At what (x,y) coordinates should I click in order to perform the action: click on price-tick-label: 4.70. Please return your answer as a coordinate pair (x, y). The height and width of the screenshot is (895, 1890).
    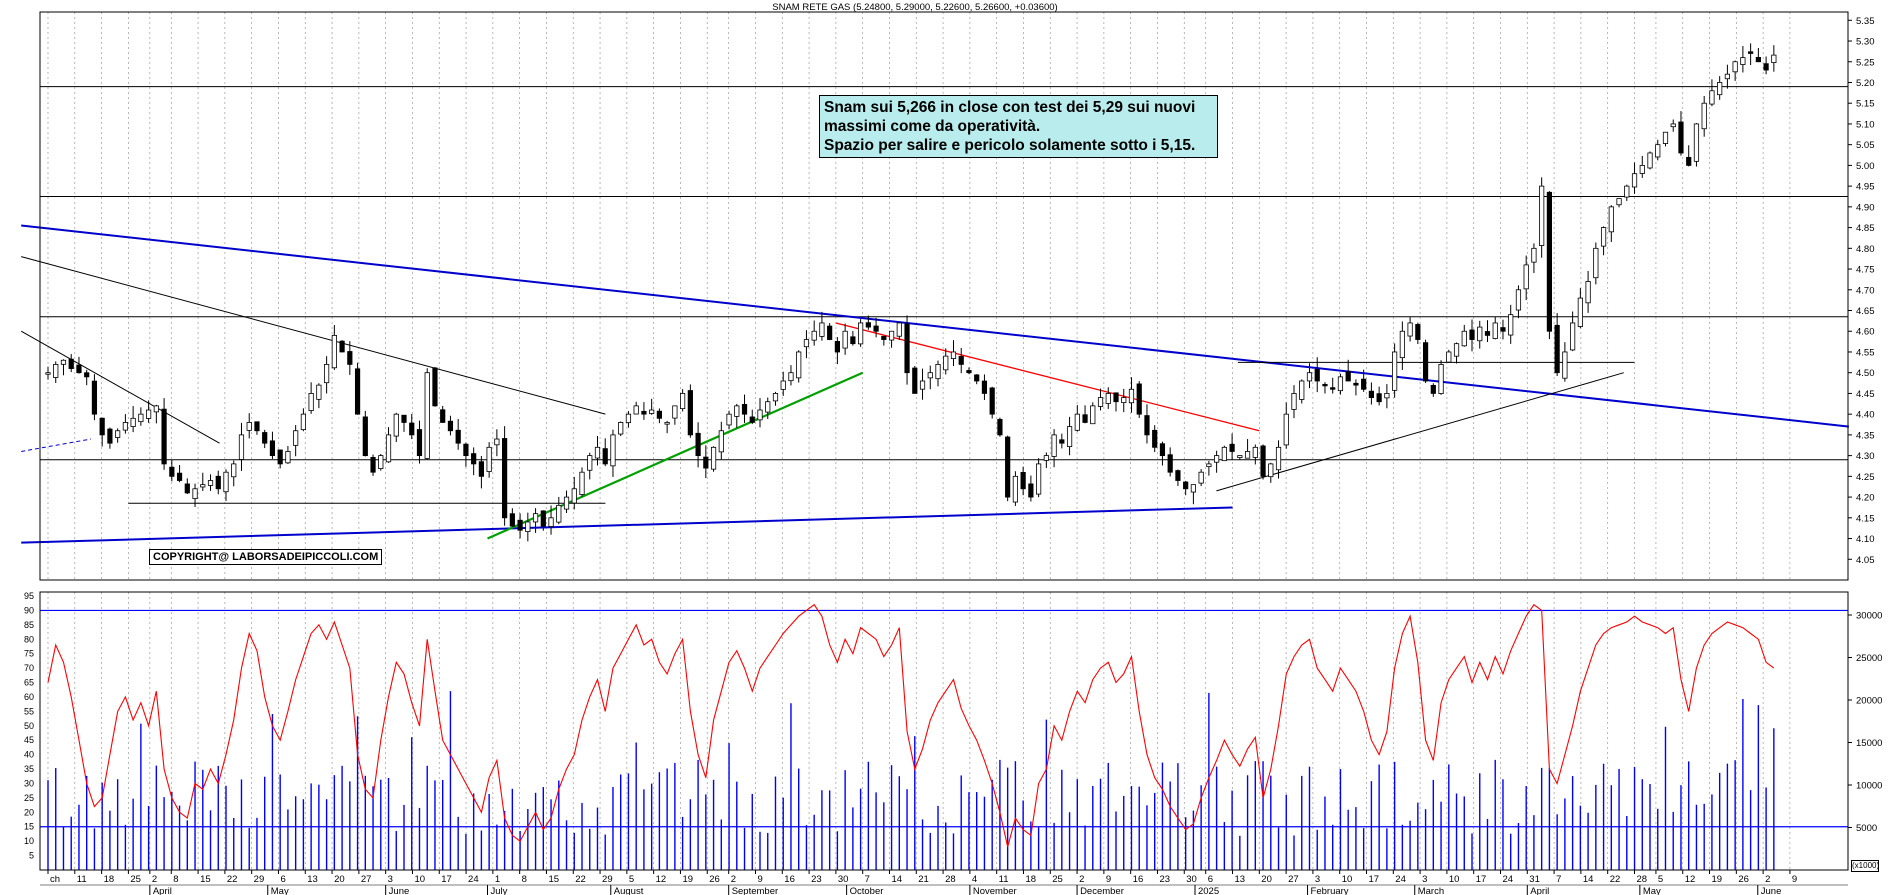
    Looking at the image, I should click on (1865, 290).